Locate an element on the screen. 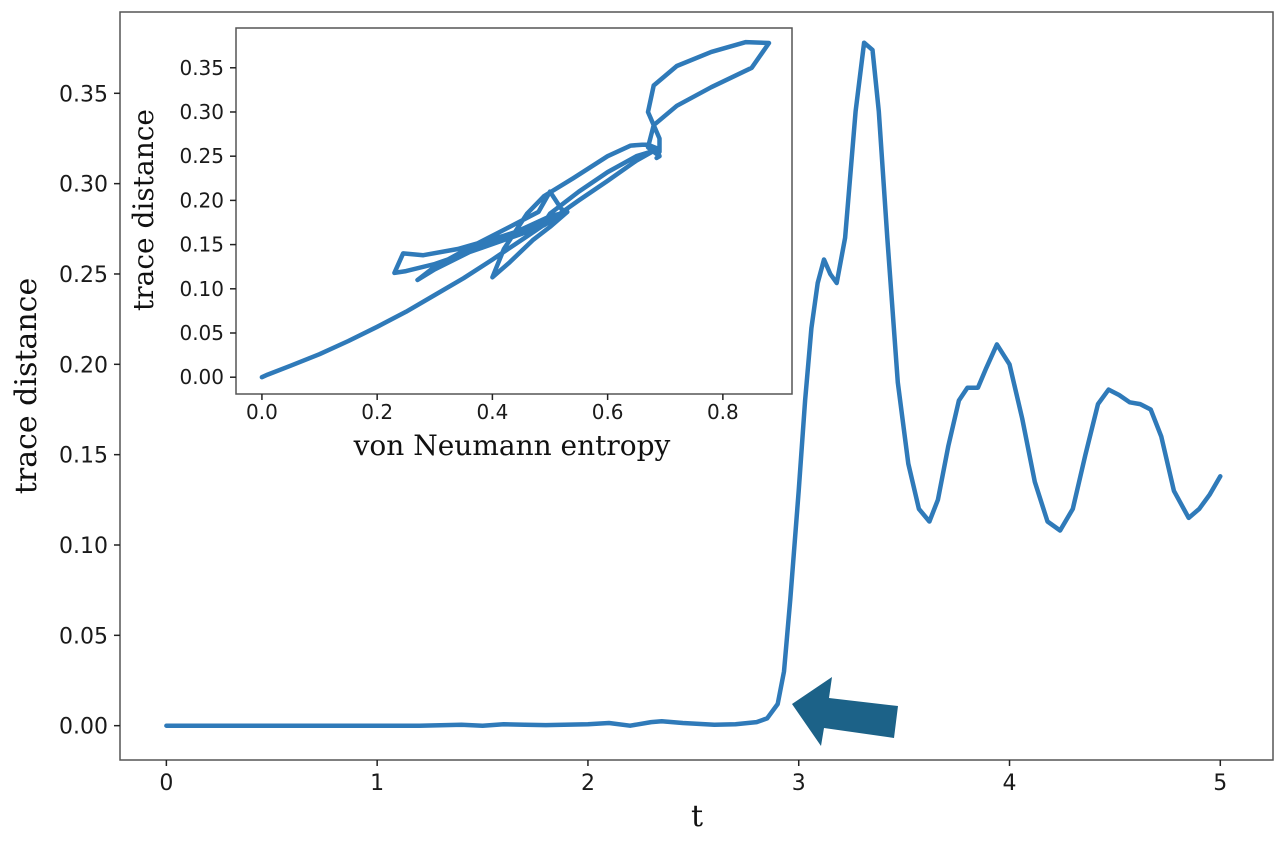 This screenshot has height=844, width=1282. main-x-tick-label: 3 is located at coordinates (799, 783).